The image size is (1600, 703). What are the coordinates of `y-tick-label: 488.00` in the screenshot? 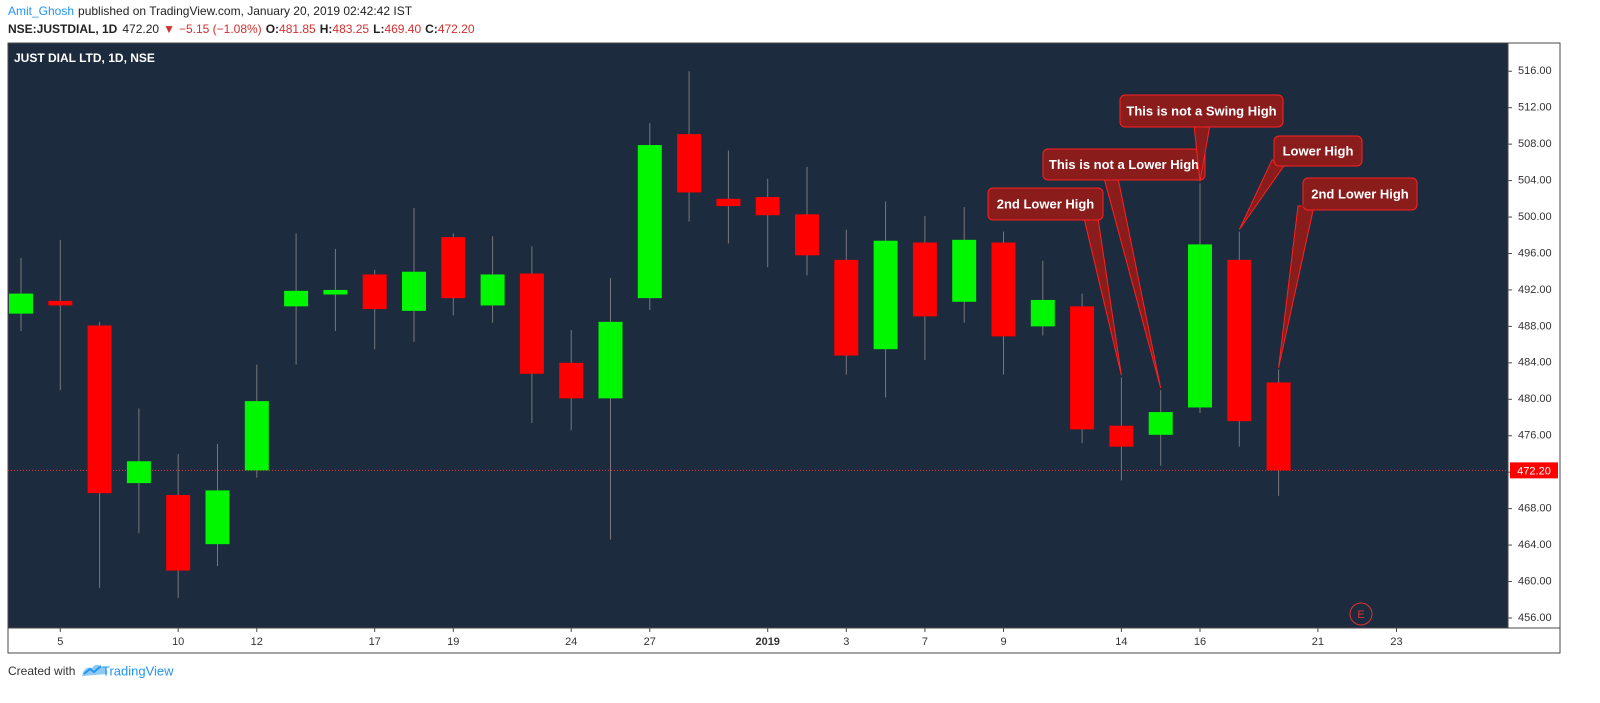 It's located at (1535, 326).